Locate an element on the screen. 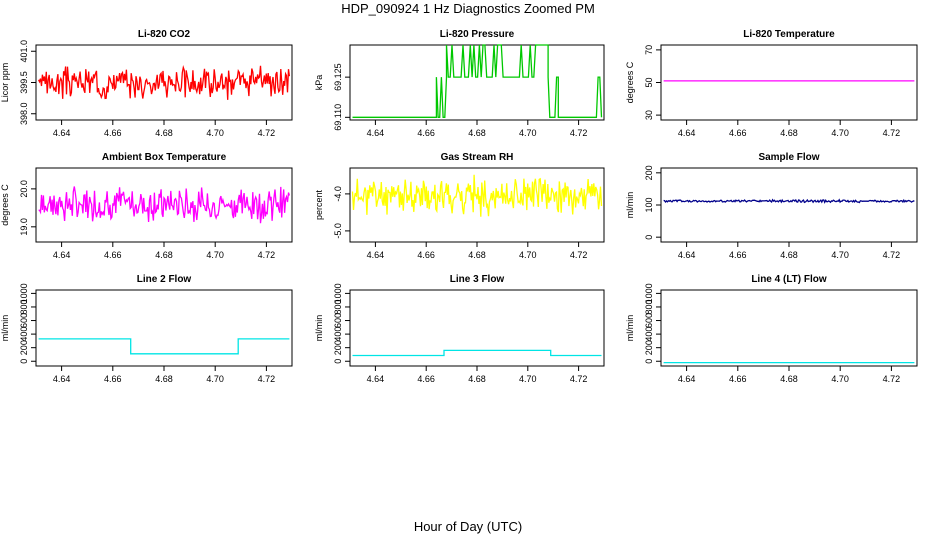 The height and width of the screenshot is (540, 936). panel-title: Sample Flow is located at coordinates (788, 157).